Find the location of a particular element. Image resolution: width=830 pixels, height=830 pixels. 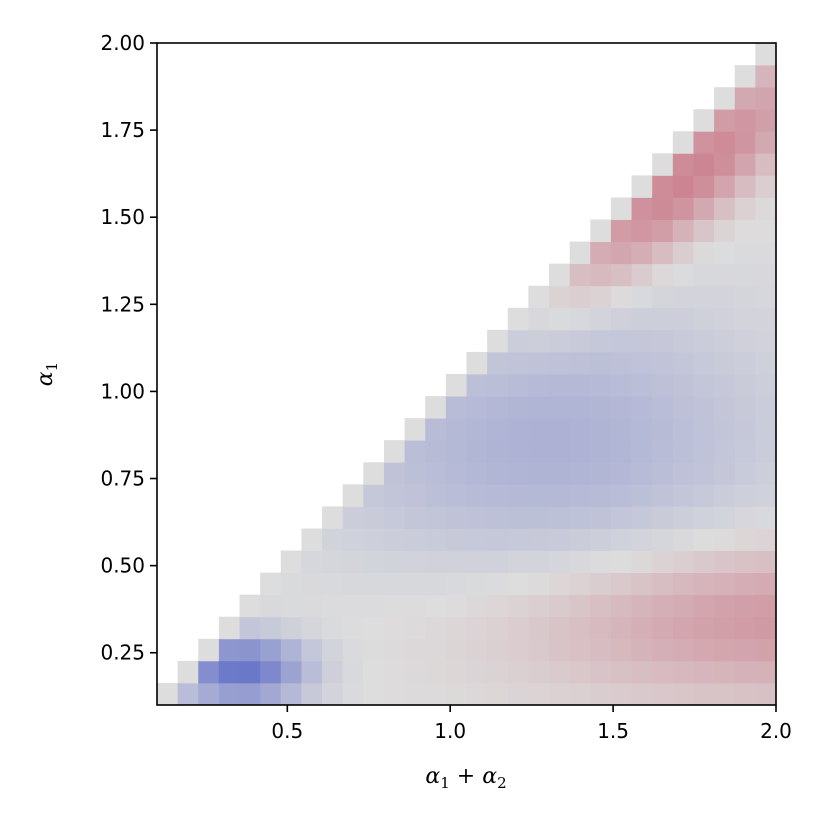

x-tick-label: 1.0 is located at coordinates (450, 731).